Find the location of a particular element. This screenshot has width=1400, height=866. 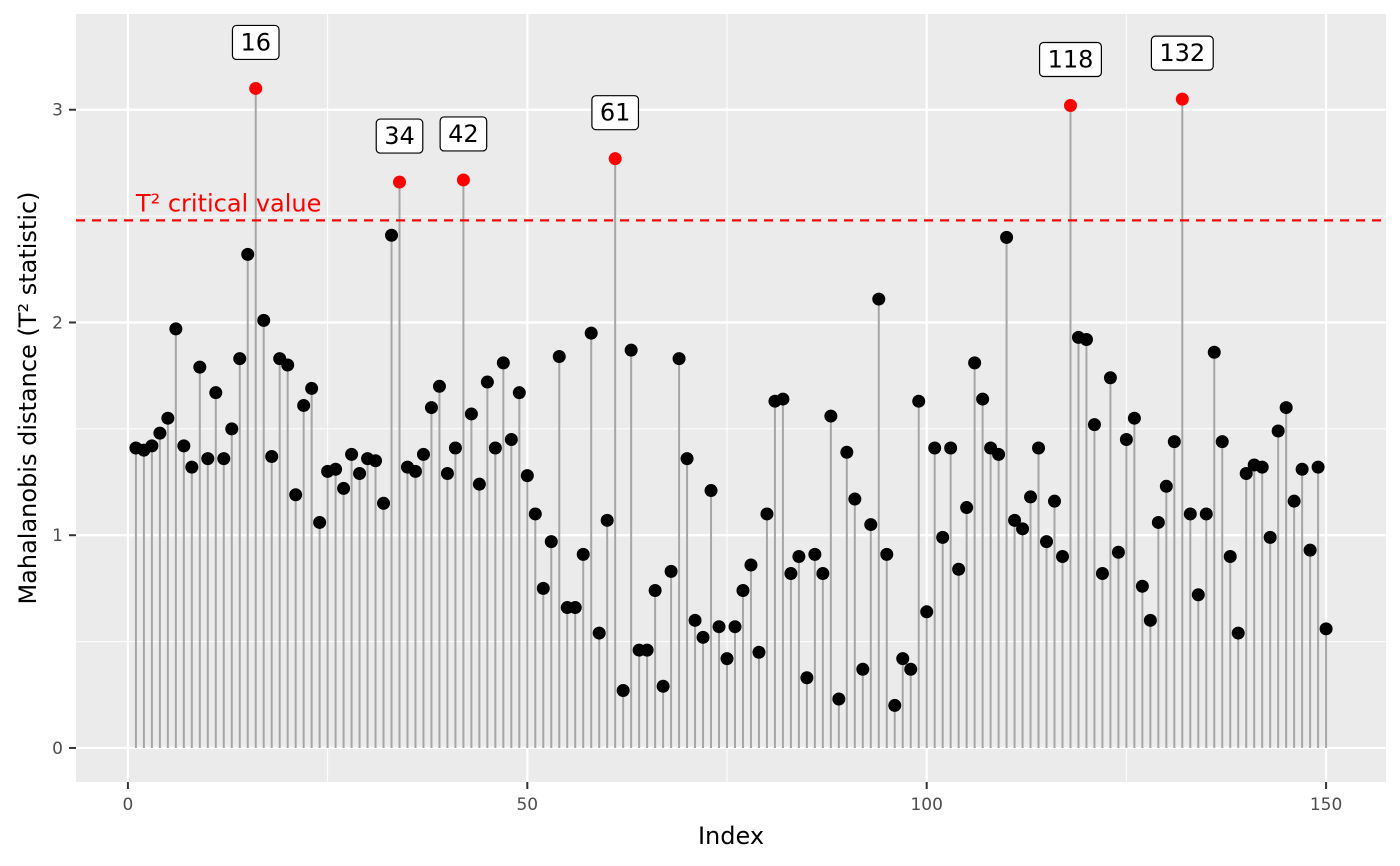

outlier-label-text: 61 is located at coordinates (615, 113).